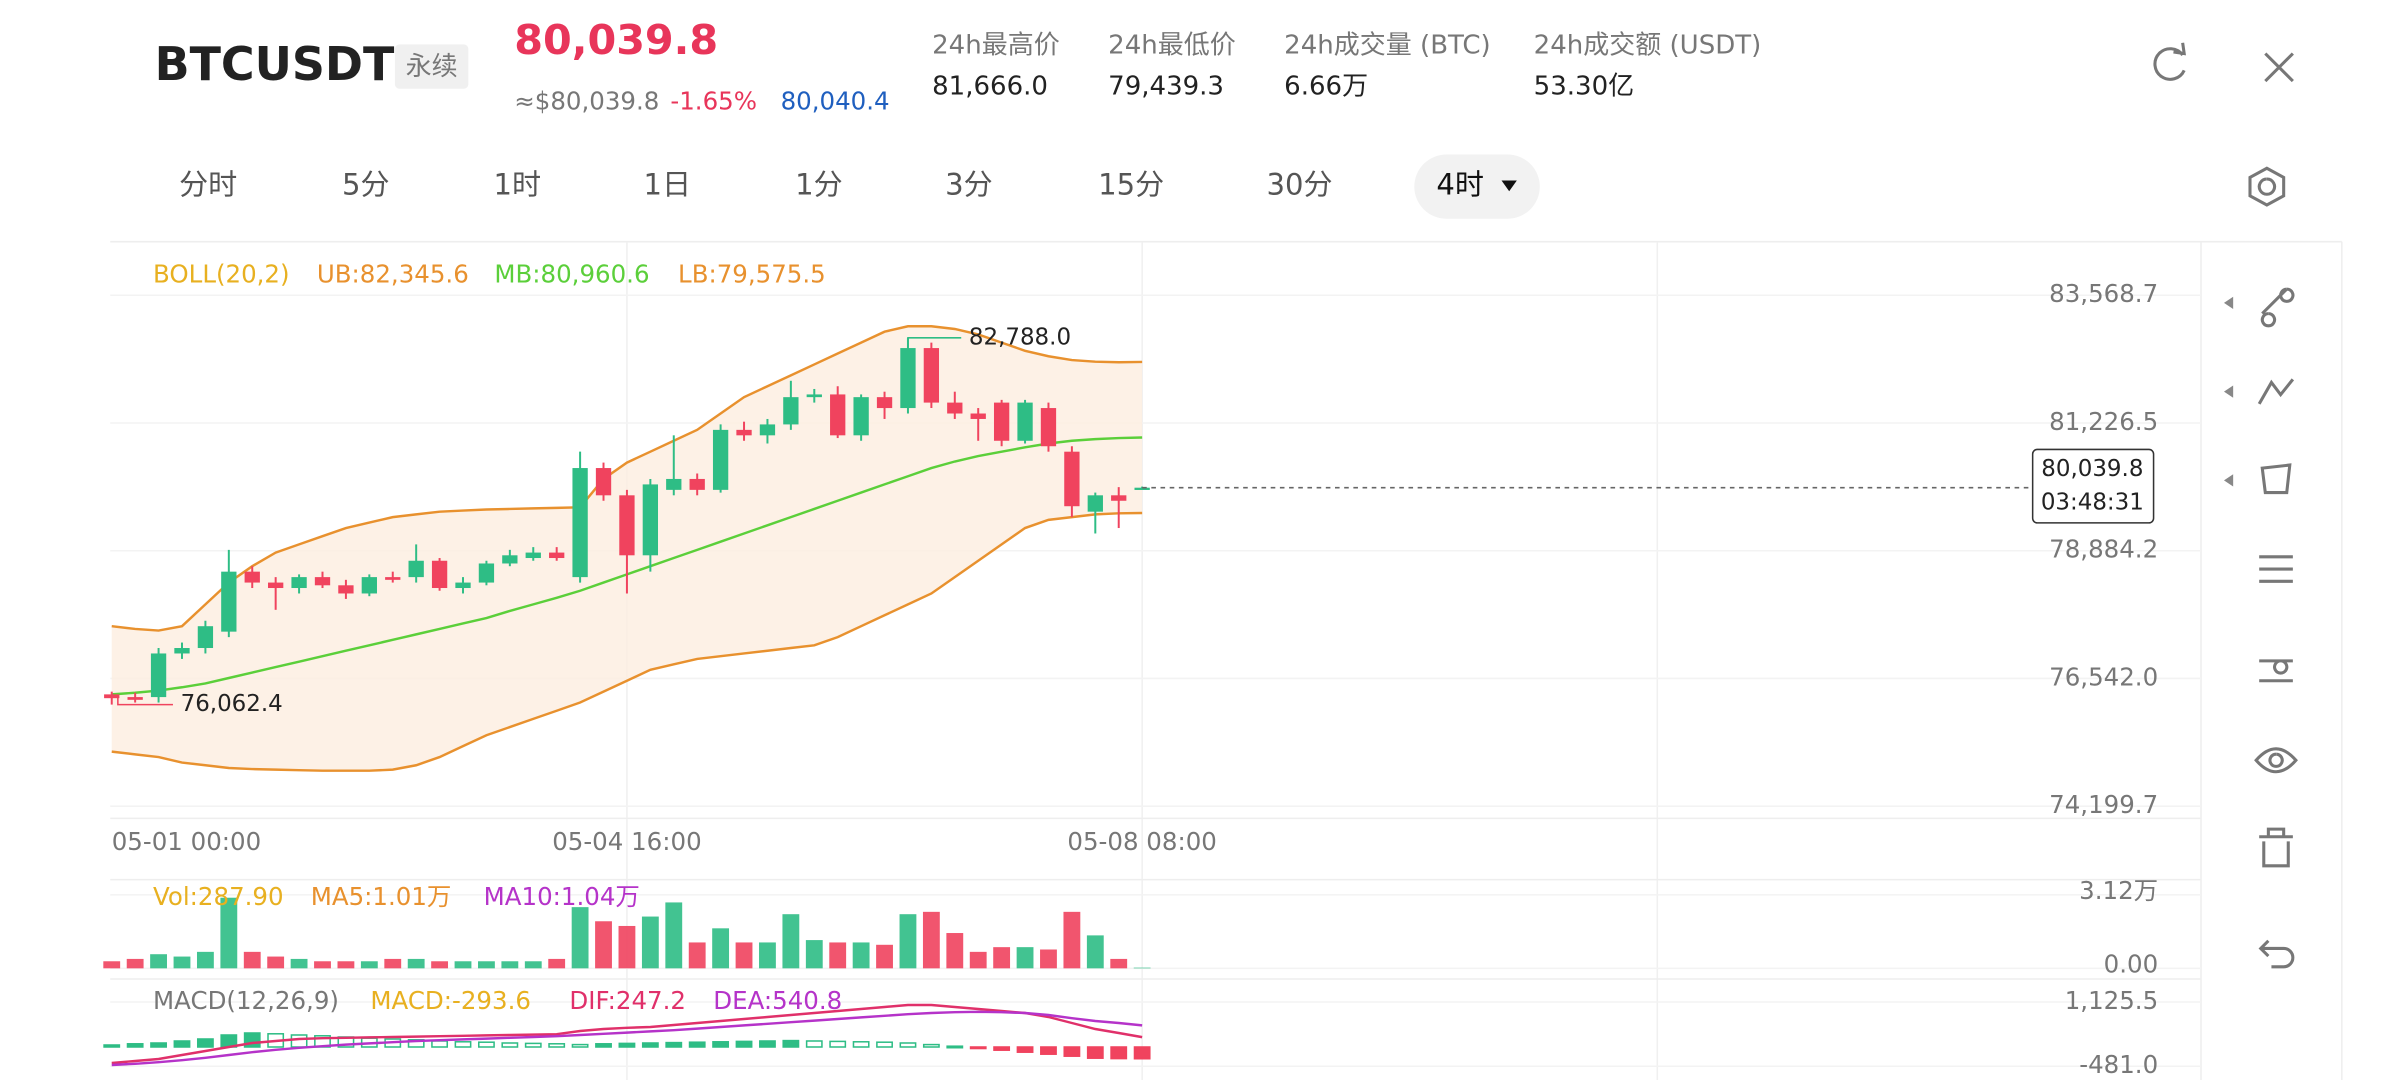  What do you see at coordinates (518, 185) in the screenshot?
I see `tab: 1时` at bounding box center [518, 185].